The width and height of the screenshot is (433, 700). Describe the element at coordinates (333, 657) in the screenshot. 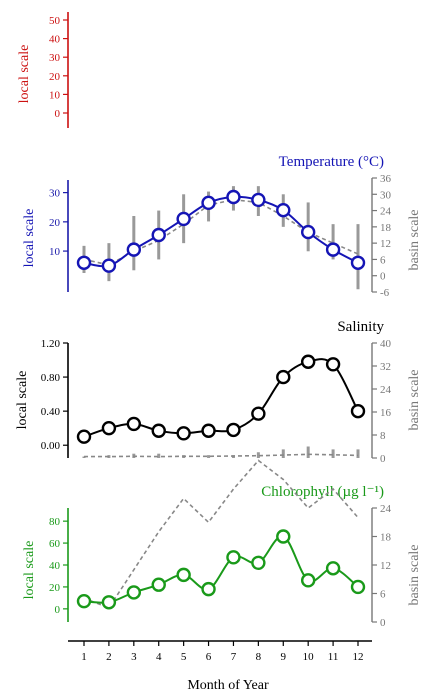

I see `x-tick-label-11: 11` at that location.